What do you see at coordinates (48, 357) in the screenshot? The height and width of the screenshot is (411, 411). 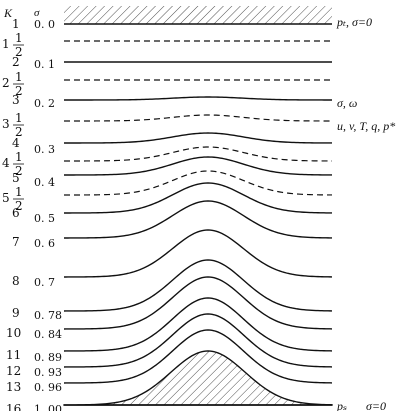 I see `sigma-value-label: 0. 89` at bounding box center [48, 357].